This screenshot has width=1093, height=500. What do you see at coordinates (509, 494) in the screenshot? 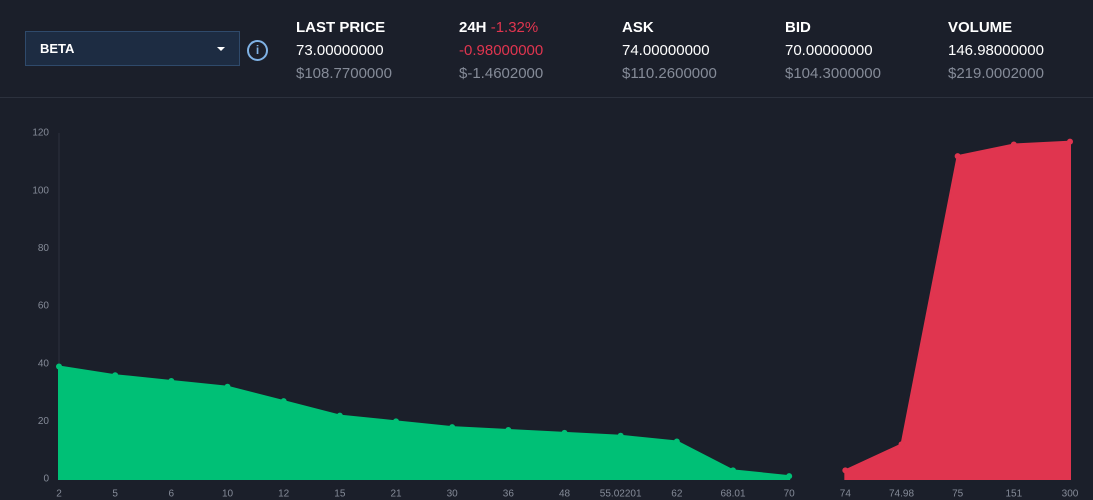
I see `x-tick-label: 36` at bounding box center [509, 494].